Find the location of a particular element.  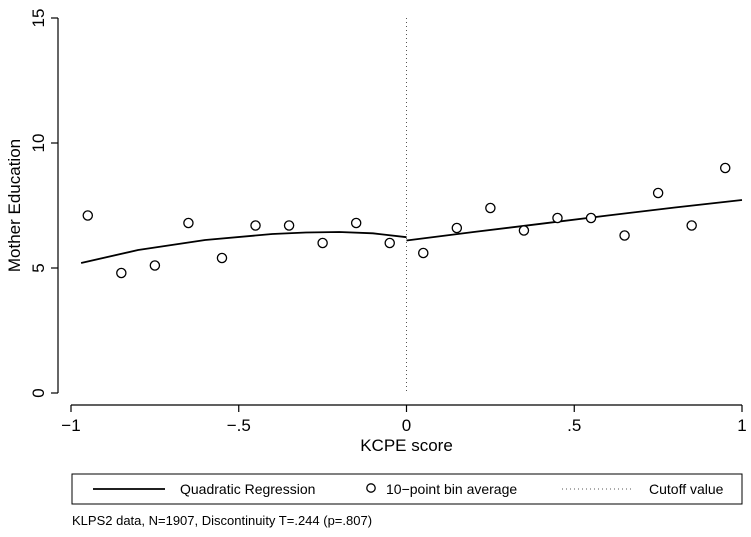

regression-lines is located at coordinates (411, 231).